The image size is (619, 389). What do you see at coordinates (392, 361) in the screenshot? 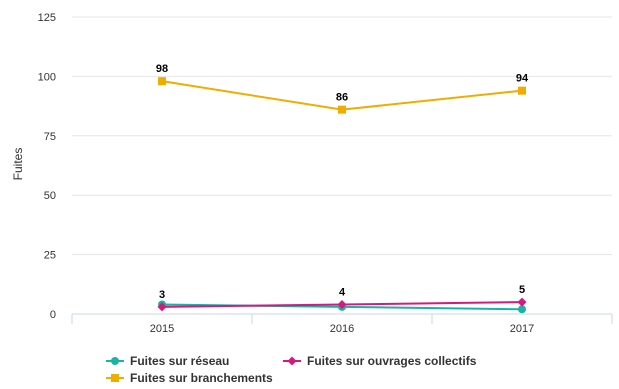
I see `legend-label: Fuites sur ouvrages collectifs` at bounding box center [392, 361].